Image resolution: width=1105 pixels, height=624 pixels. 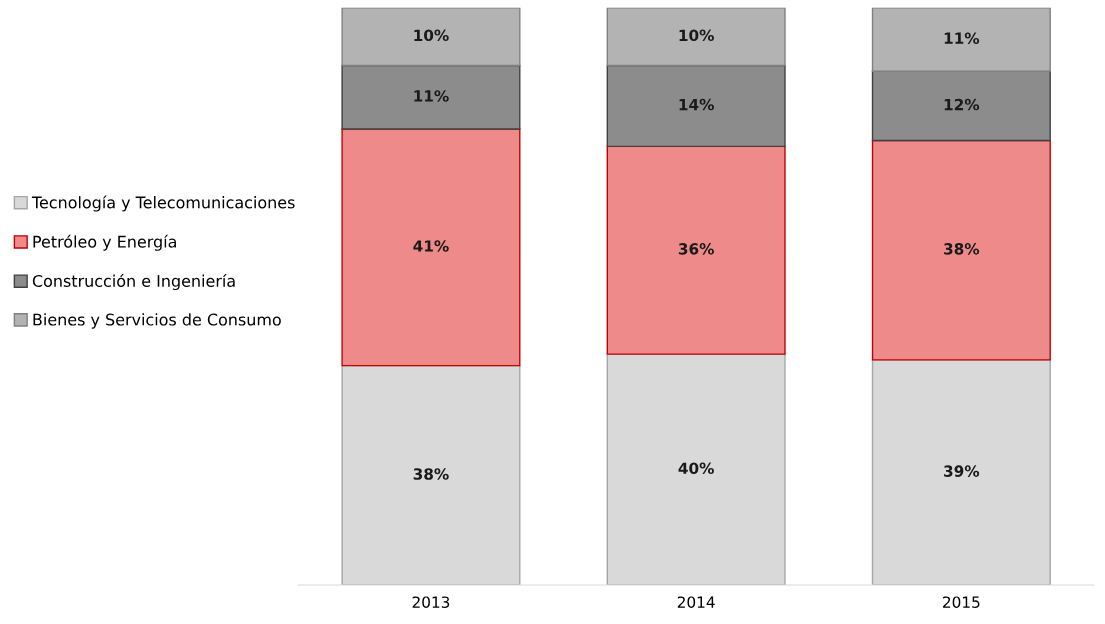 I want to click on legend-label: Bienes y Servicios de Consumo, so click(x=157, y=321).